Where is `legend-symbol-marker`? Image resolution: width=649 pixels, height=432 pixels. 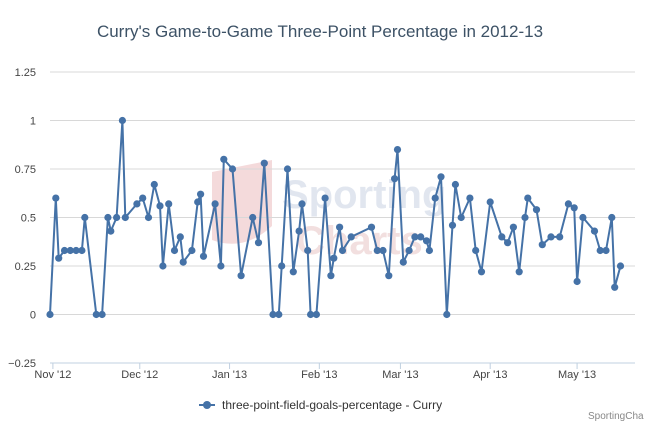
legend-symbol-marker is located at coordinates (207, 405).